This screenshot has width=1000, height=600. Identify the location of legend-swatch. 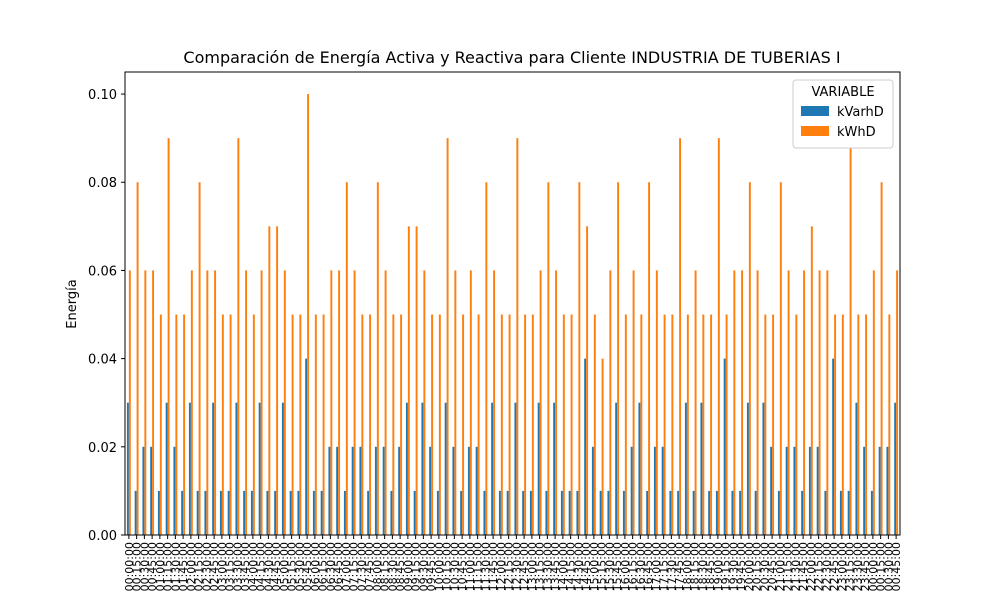
(815, 111).